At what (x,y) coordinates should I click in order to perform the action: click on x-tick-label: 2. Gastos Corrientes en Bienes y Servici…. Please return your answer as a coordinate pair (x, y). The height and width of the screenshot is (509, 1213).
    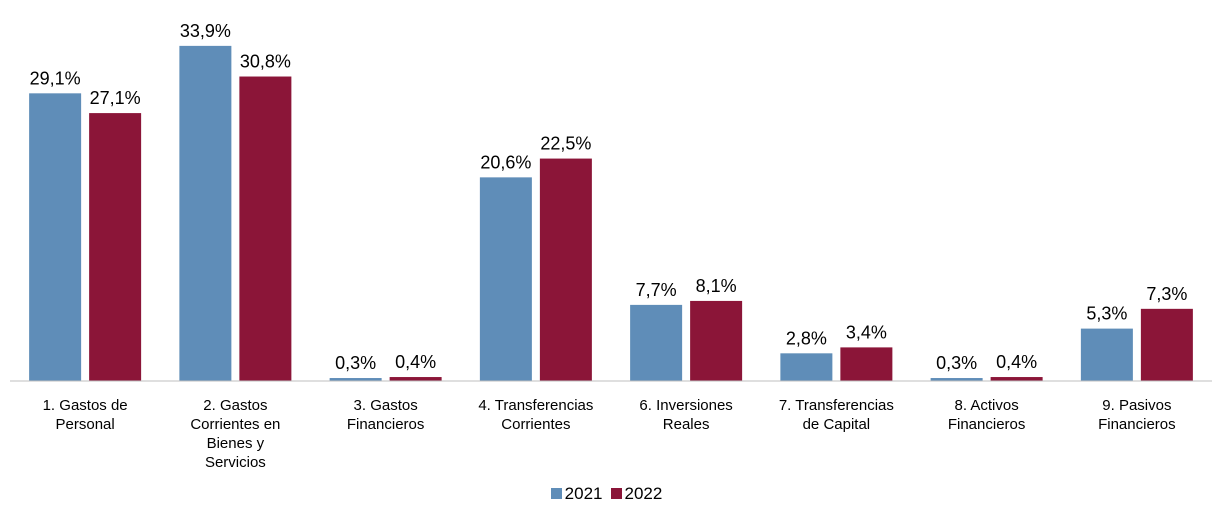
    Looking at the image, I should click on (235, 434).